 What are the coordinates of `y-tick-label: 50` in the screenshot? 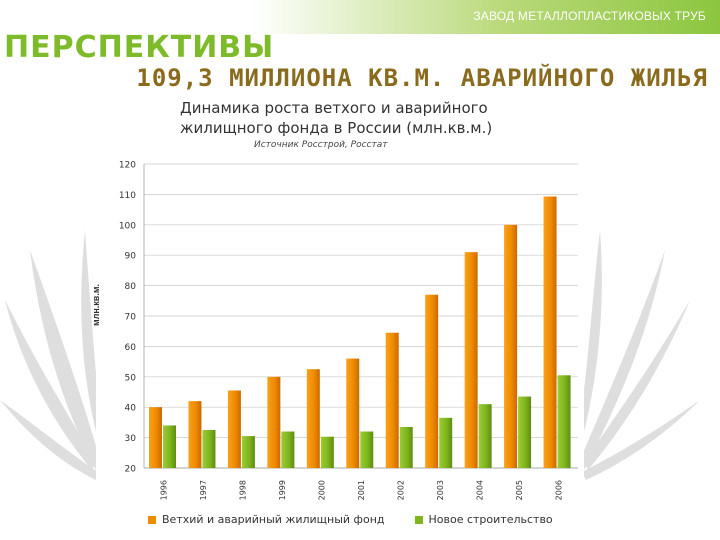 It's located at (131, 378).